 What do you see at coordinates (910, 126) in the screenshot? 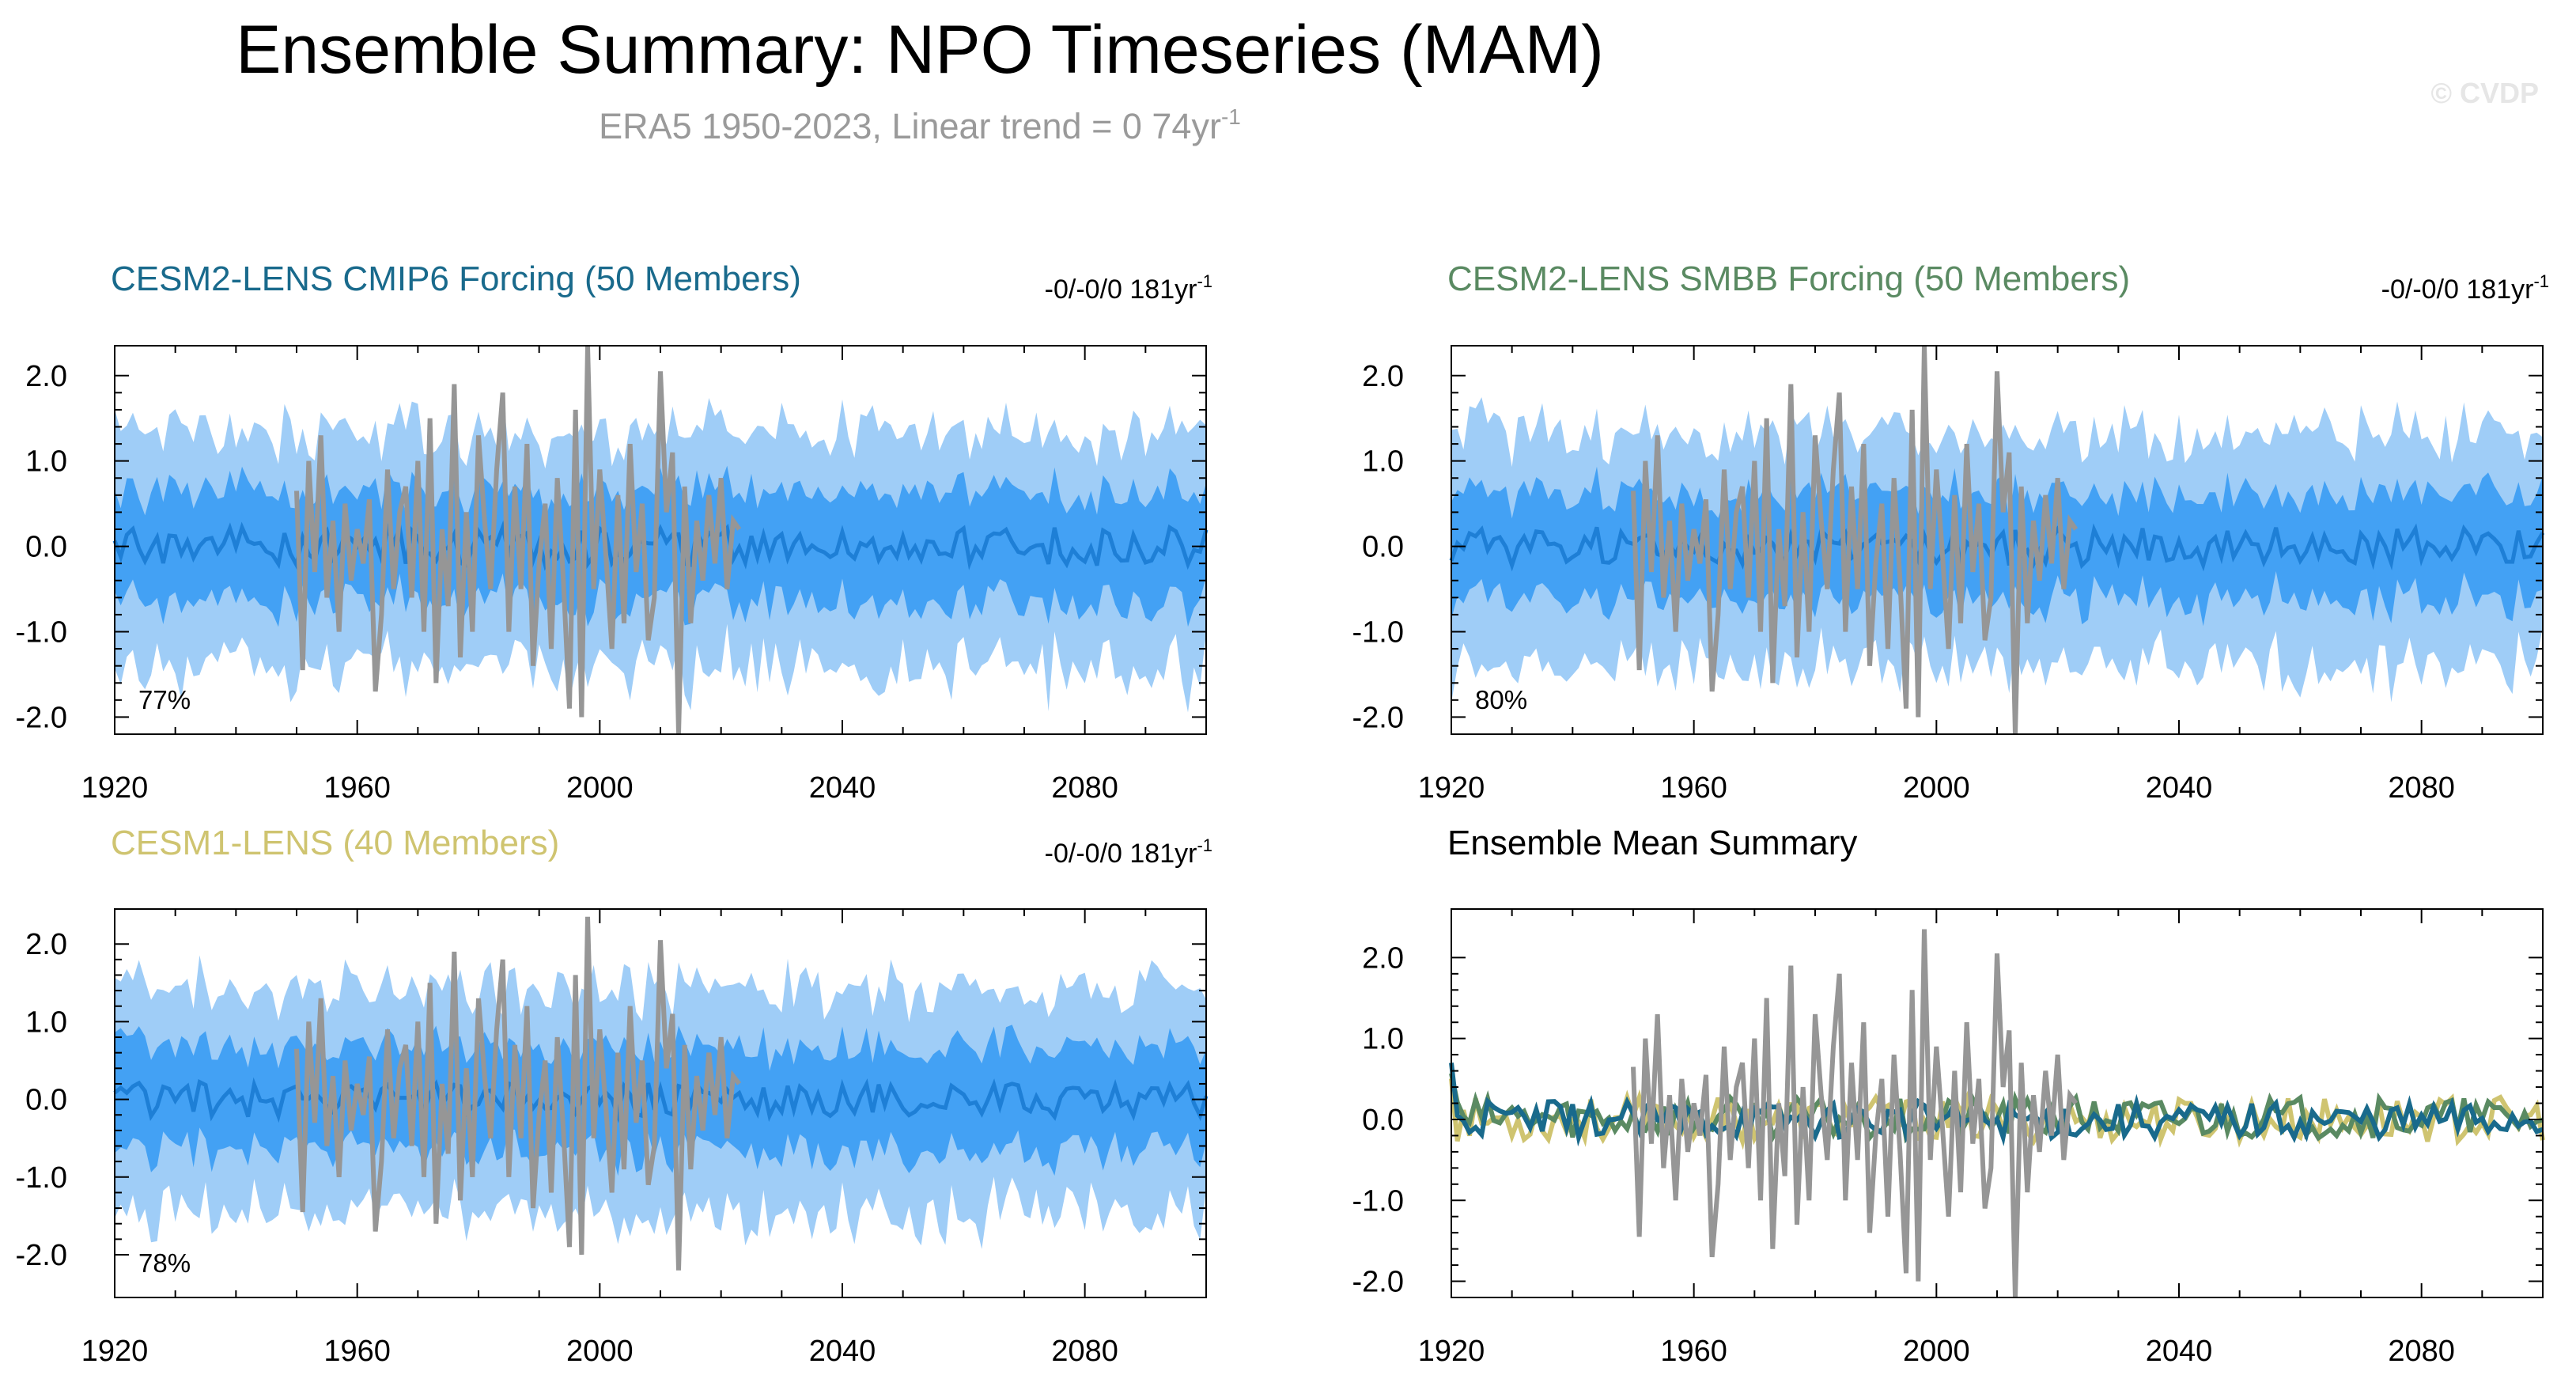
I see `figure-subtitle-text: ERA5 1950-2023, Linear trend = 0 74yr` at bounding box center [910, 126].